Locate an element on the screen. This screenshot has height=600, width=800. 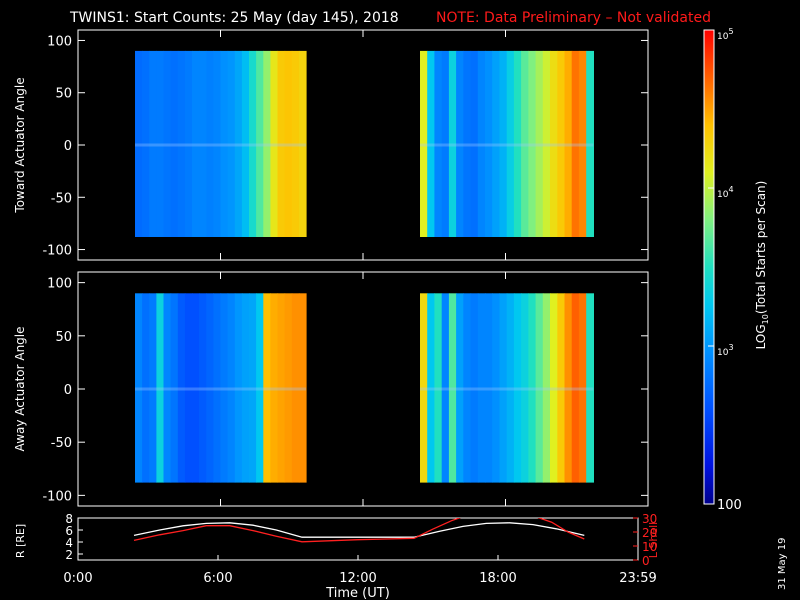
y-axis-label: Toward Actuator Angle is located at coordinates (20, 145).